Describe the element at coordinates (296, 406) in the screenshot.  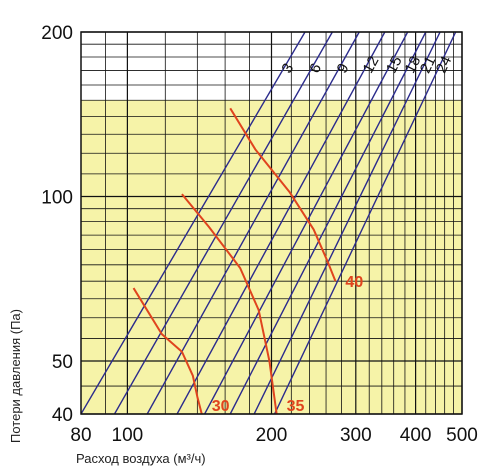
I see `series-label: 35` at that location.